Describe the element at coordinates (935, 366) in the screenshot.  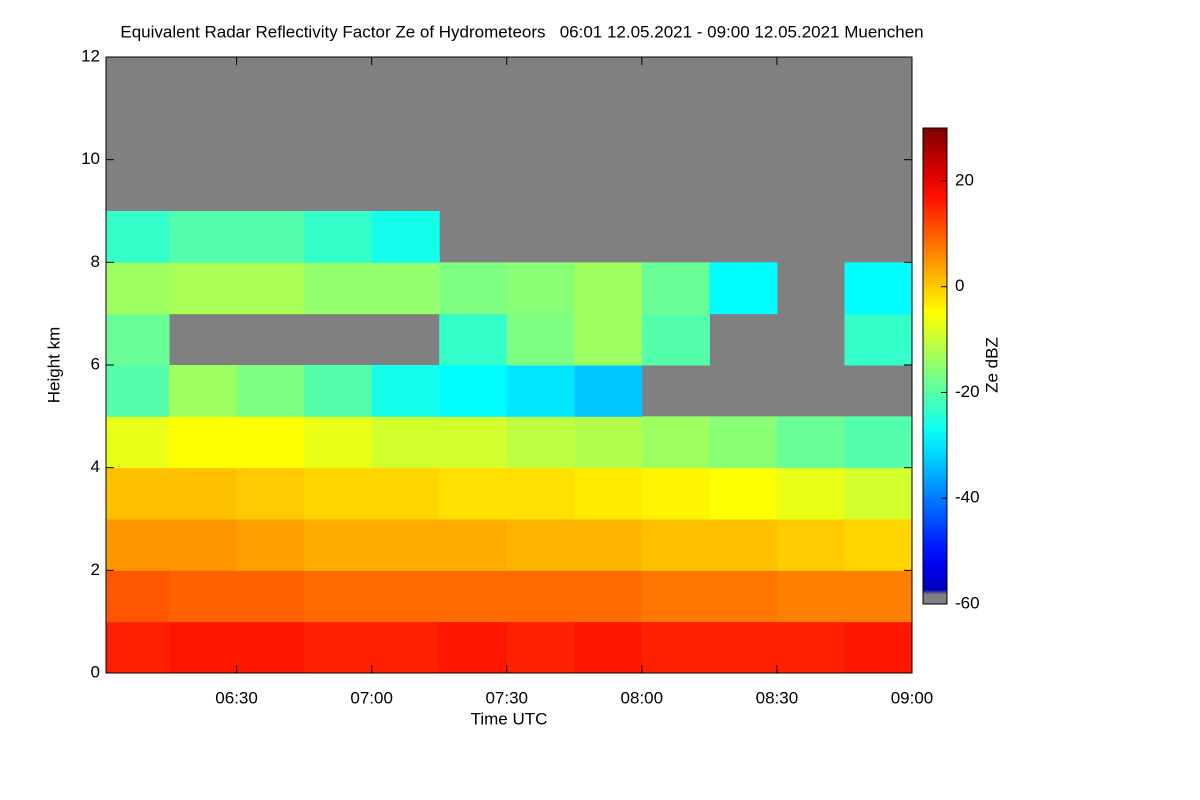
I see `colorbar` at that location.